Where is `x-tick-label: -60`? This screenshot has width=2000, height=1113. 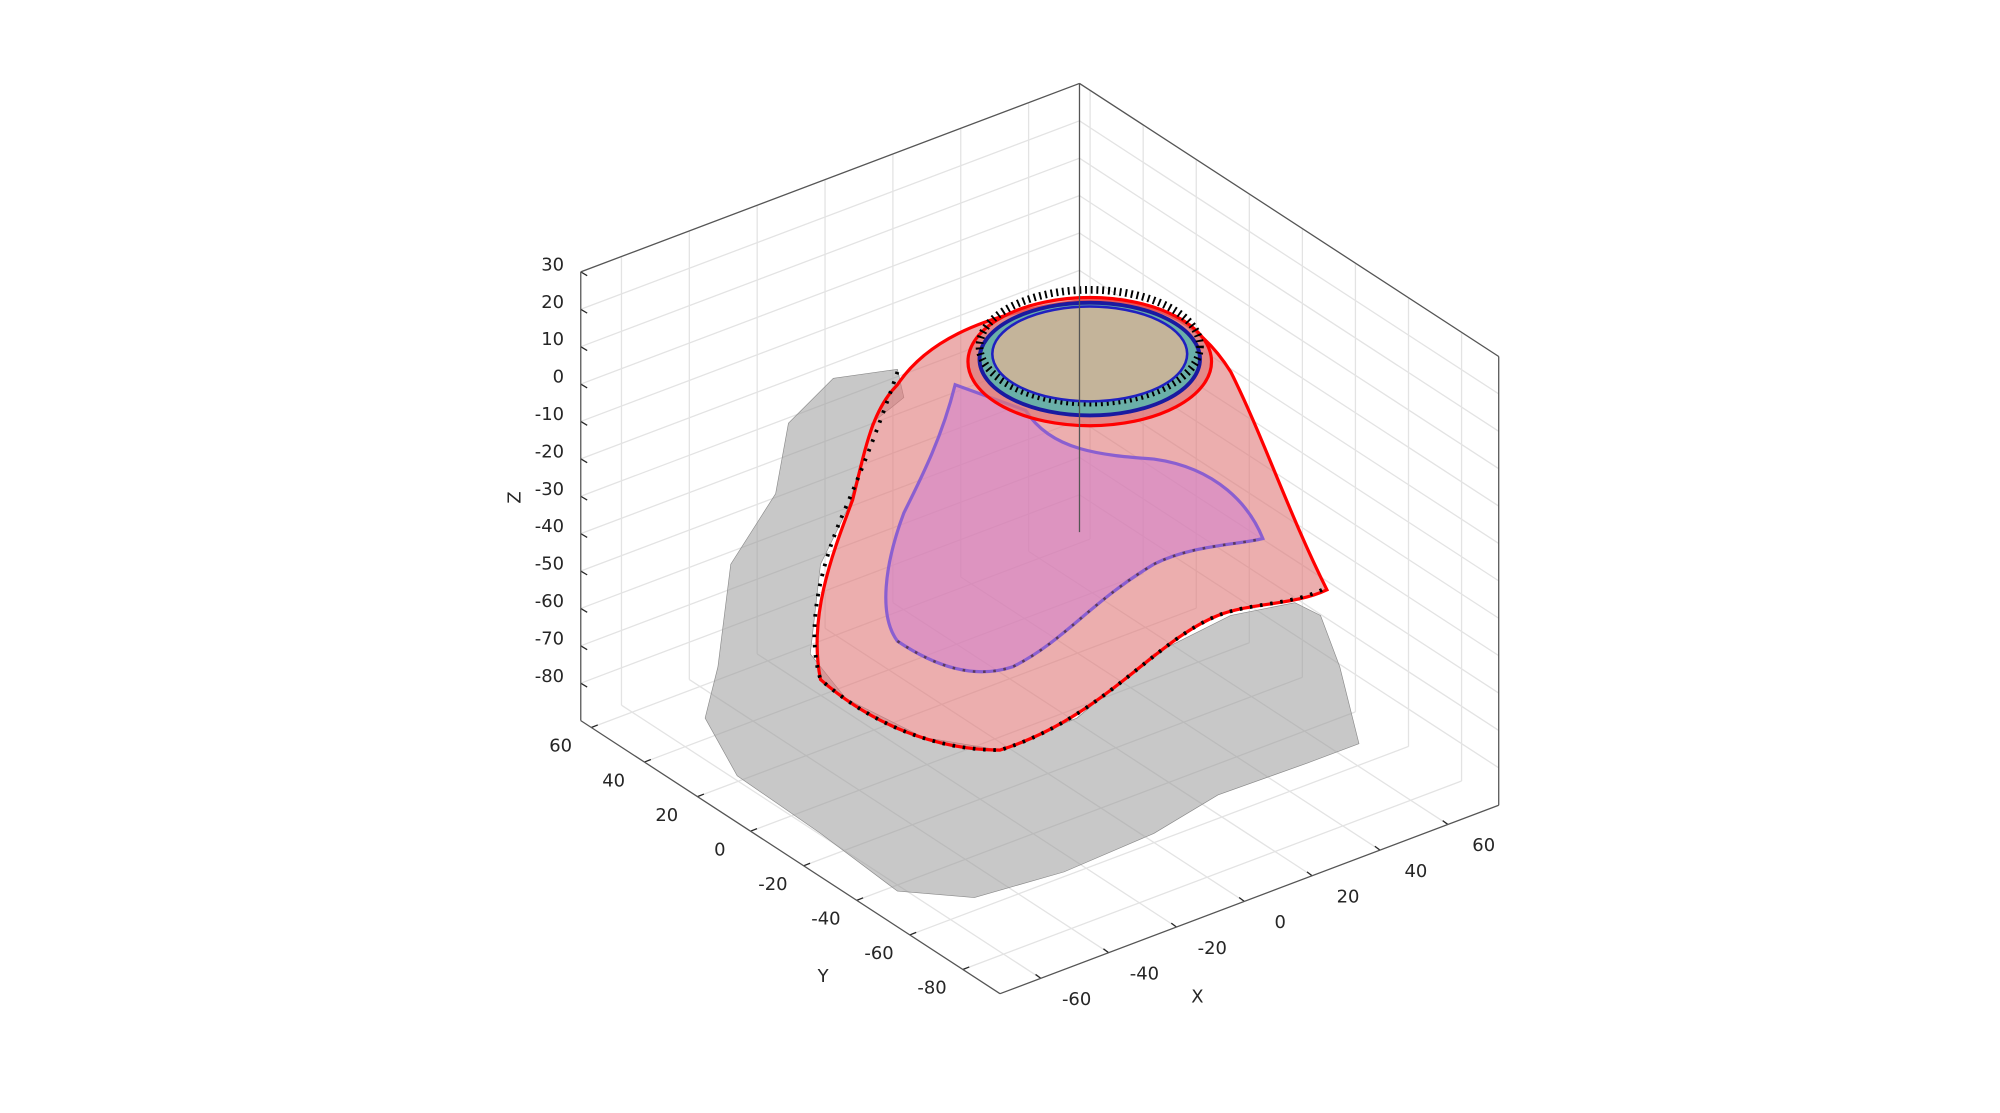
x-tick-label: -60 is located at coordinates (1076, 999).